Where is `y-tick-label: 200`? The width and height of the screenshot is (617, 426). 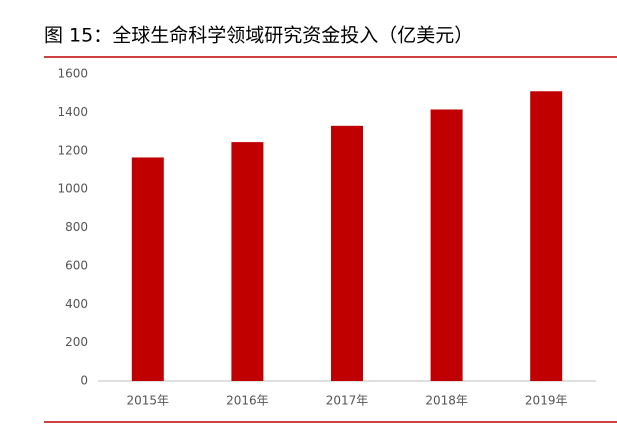 y-tick-label: 200 is located at coordinates (76, 342).